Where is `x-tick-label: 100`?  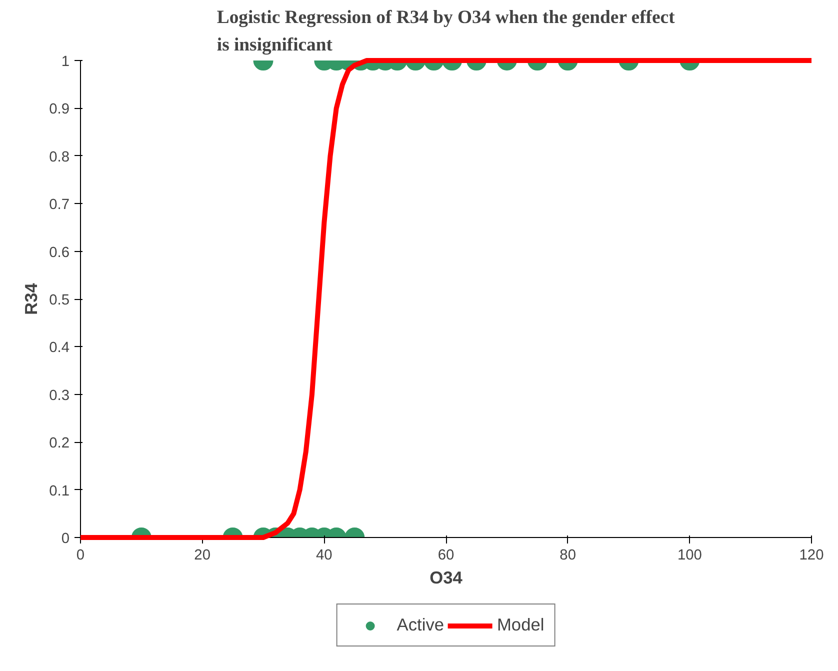
x-tick-label: 100 is located at coordinates (689, 556).